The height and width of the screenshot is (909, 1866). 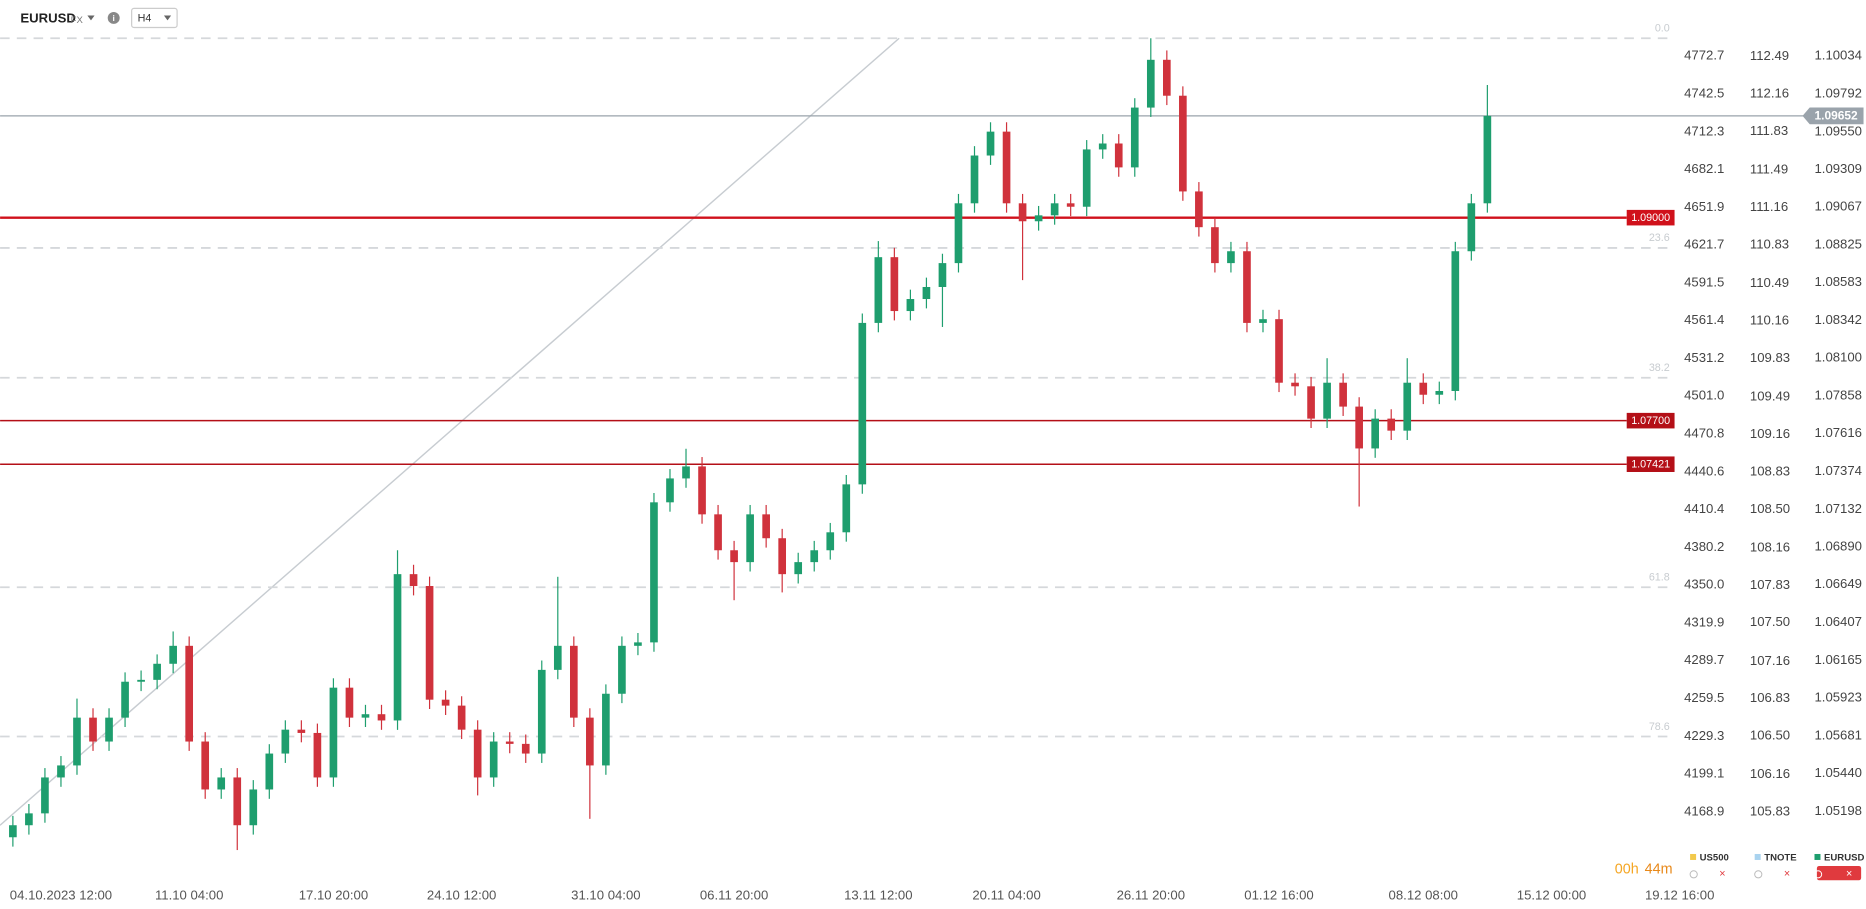 I want to click on x-tick-label: 26.11 20:00, so click(x=1151, y=894).